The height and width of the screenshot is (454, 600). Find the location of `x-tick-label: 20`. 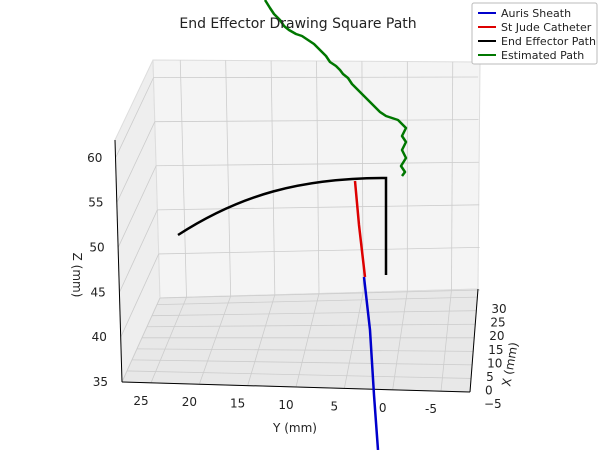

x-tick-label: 20 is located at coordinates (496, 336).